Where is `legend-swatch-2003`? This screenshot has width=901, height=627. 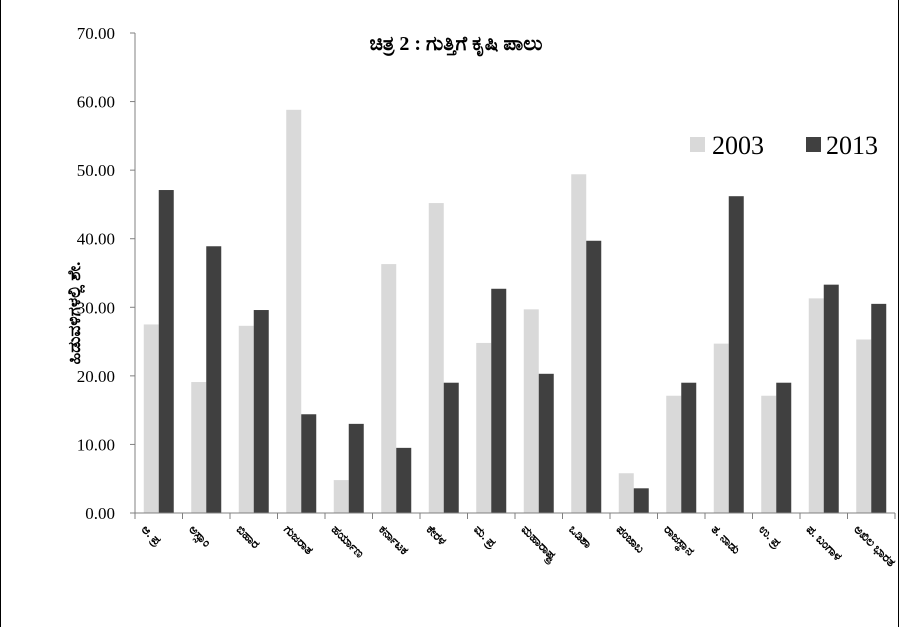 legend-swatch-2003 is located at coordinates (697, 144).